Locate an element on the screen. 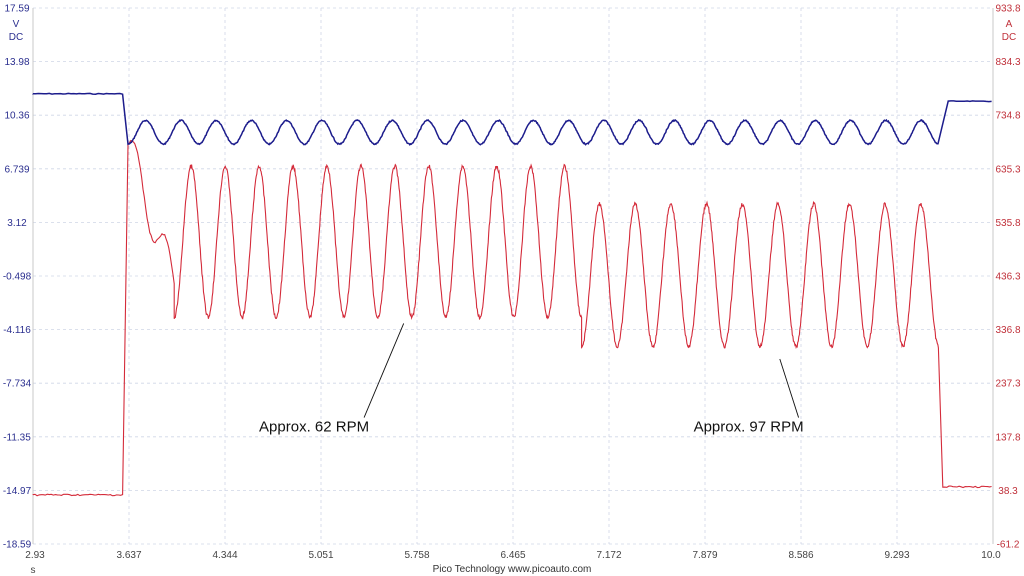 Image resolution: width=1024 pixels, height=576 pixels. x-tick-label: 7.172 is located at coordinates (608, 555).